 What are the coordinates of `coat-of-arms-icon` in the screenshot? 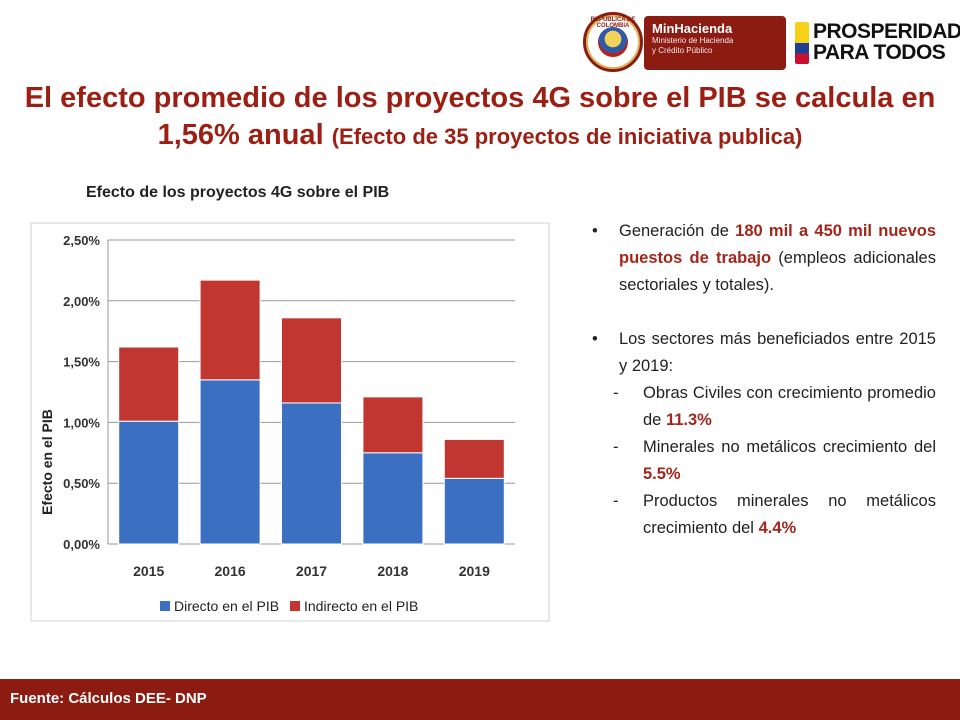 It's located at (613, 42).